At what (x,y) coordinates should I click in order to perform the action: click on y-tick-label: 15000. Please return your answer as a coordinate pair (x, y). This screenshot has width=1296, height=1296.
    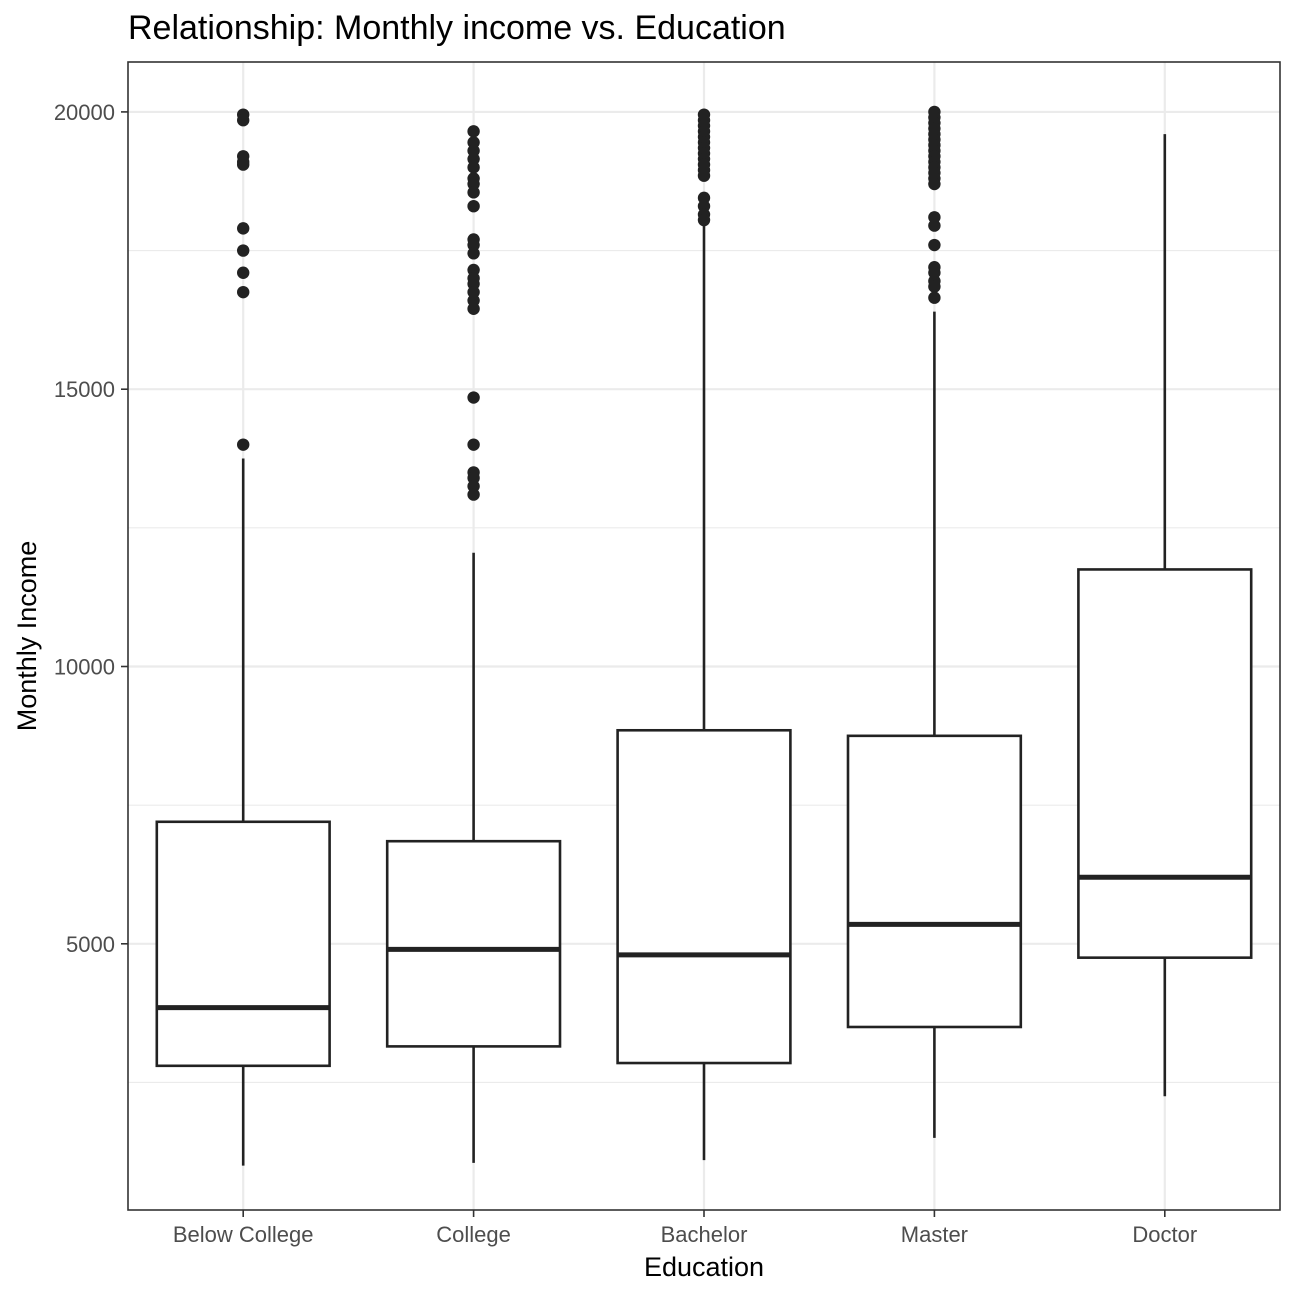
    Looking at the image, I should click on (84, 389).